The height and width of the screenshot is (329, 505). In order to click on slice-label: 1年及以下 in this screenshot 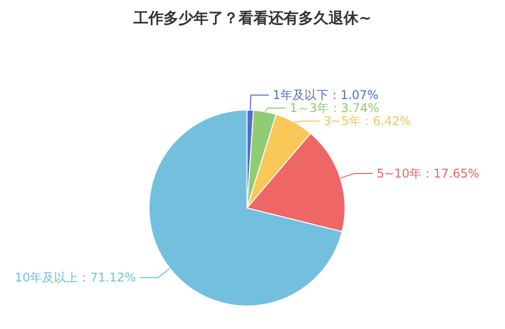, I will do `click(300, 95)`.